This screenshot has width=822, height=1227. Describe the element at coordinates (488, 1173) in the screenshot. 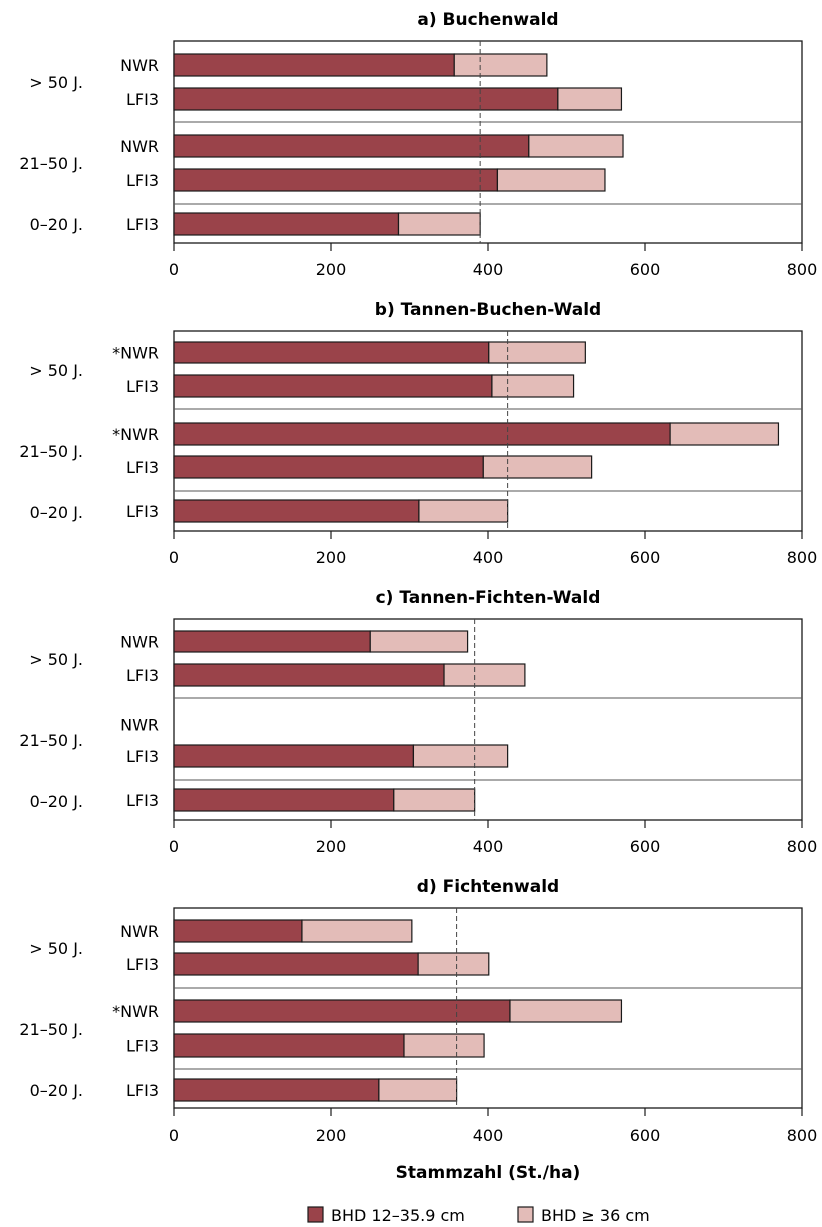

I see `x-axis-label: Stammzahl (St./ha)` at that location.